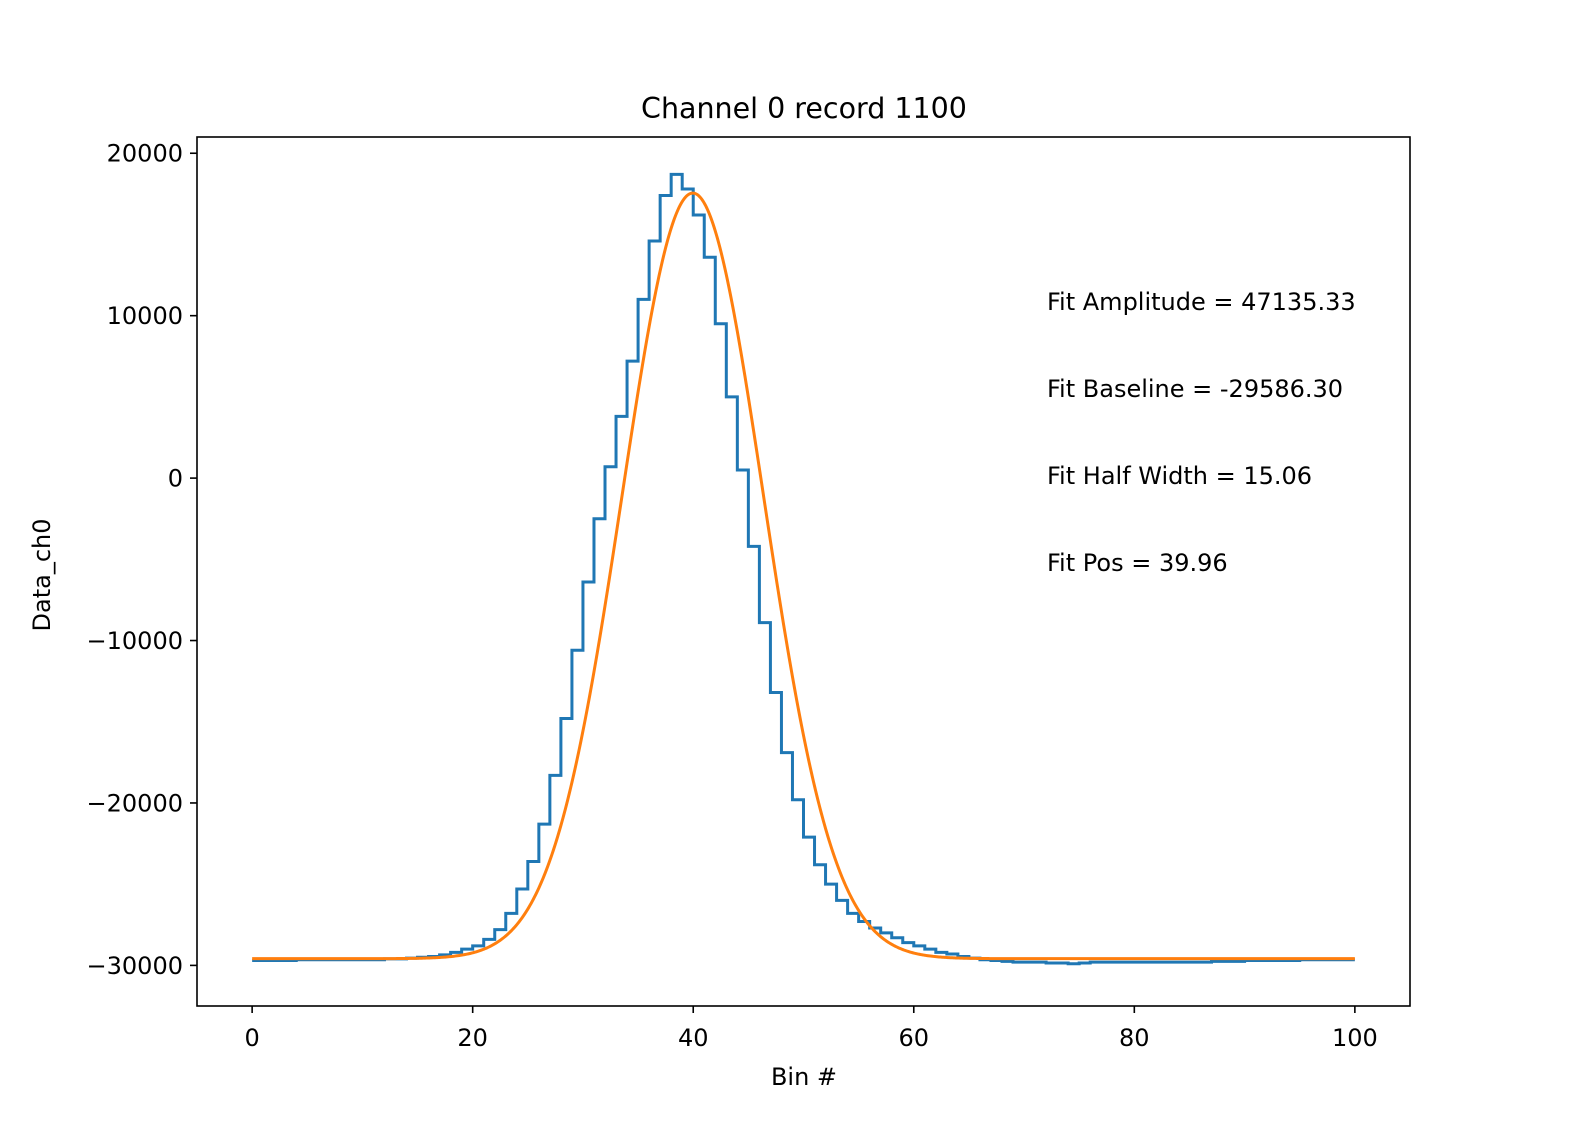 This screenshot has height=1148, width=1592. I want to click on x-tick-label: 100, so click(1355, 1038).